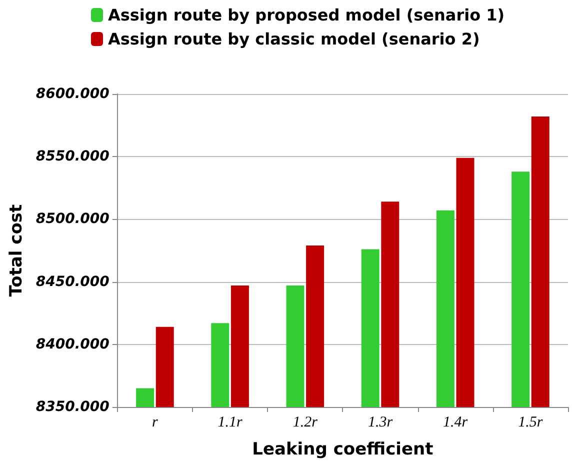  What do you see at coordinates (343, 450) in the screenshot?
I see `x-axis-title: Leaking coefficient` at bounding box center [343, 450].